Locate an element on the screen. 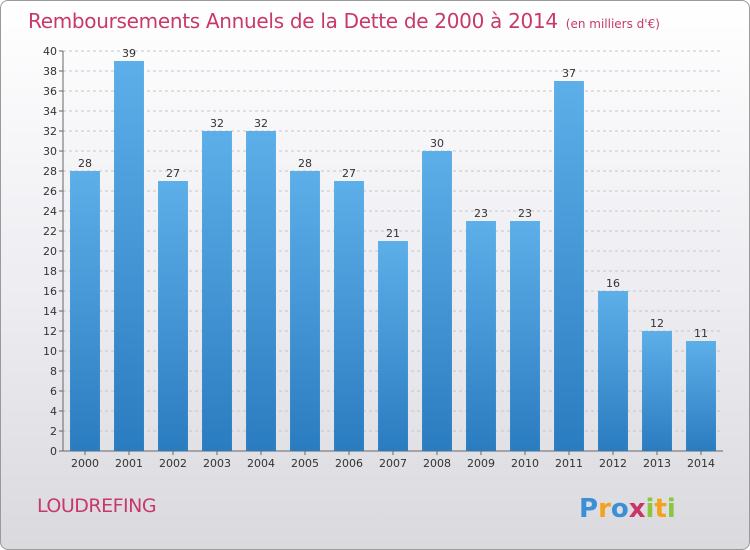  bar-2011 is located at coordinates (569, 266).